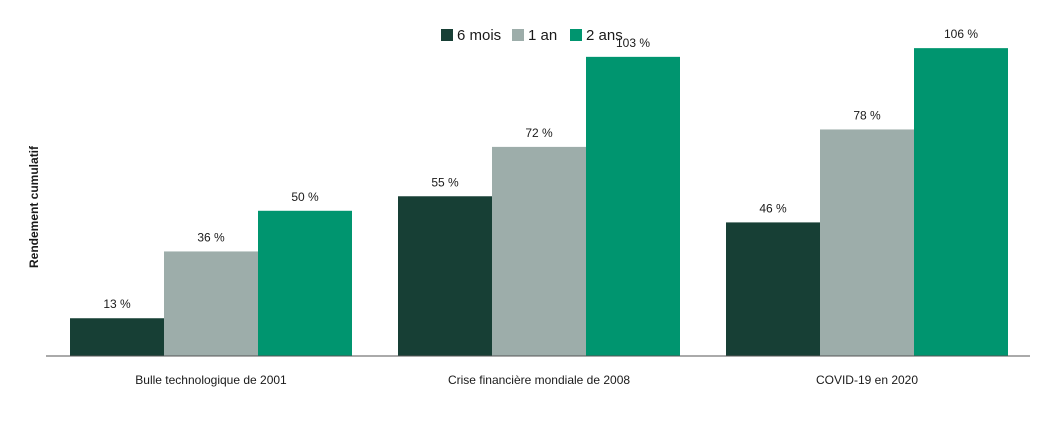 This screenshot has height=422, width=1045. Describe the element at coordinates (542, 35) in the screenshot. I see `legend-label-1: 1 an` at that location.